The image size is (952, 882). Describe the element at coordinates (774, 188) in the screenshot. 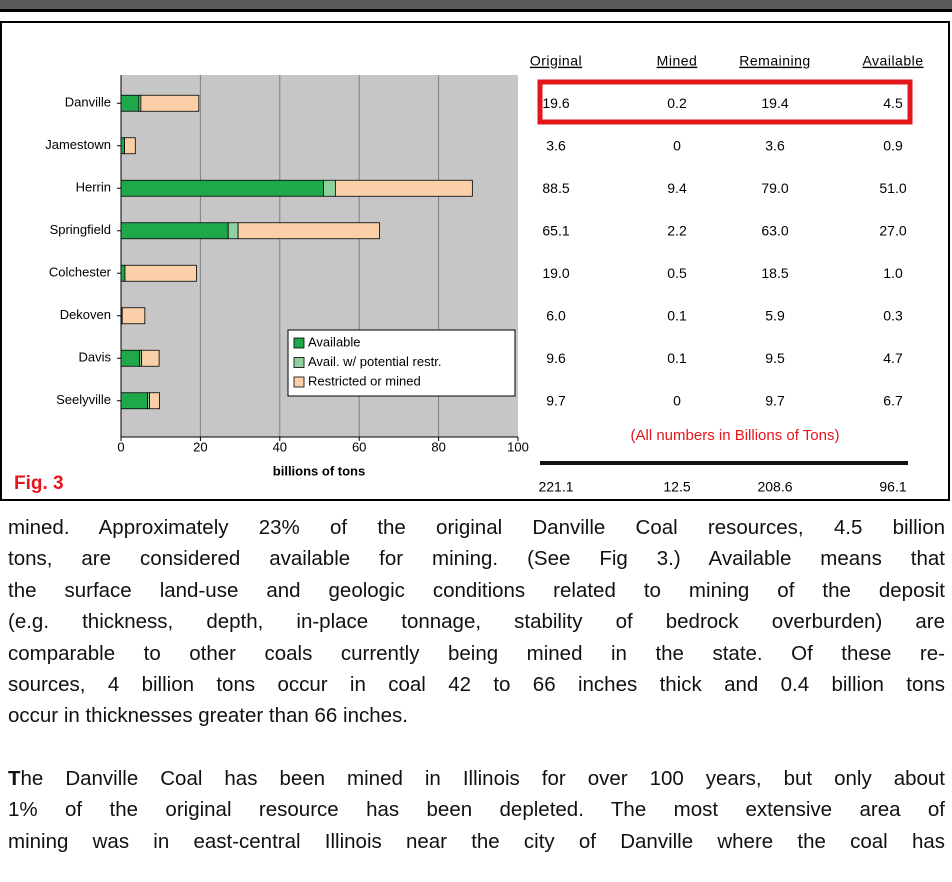

I see `table-cell: 79.0` at that location.